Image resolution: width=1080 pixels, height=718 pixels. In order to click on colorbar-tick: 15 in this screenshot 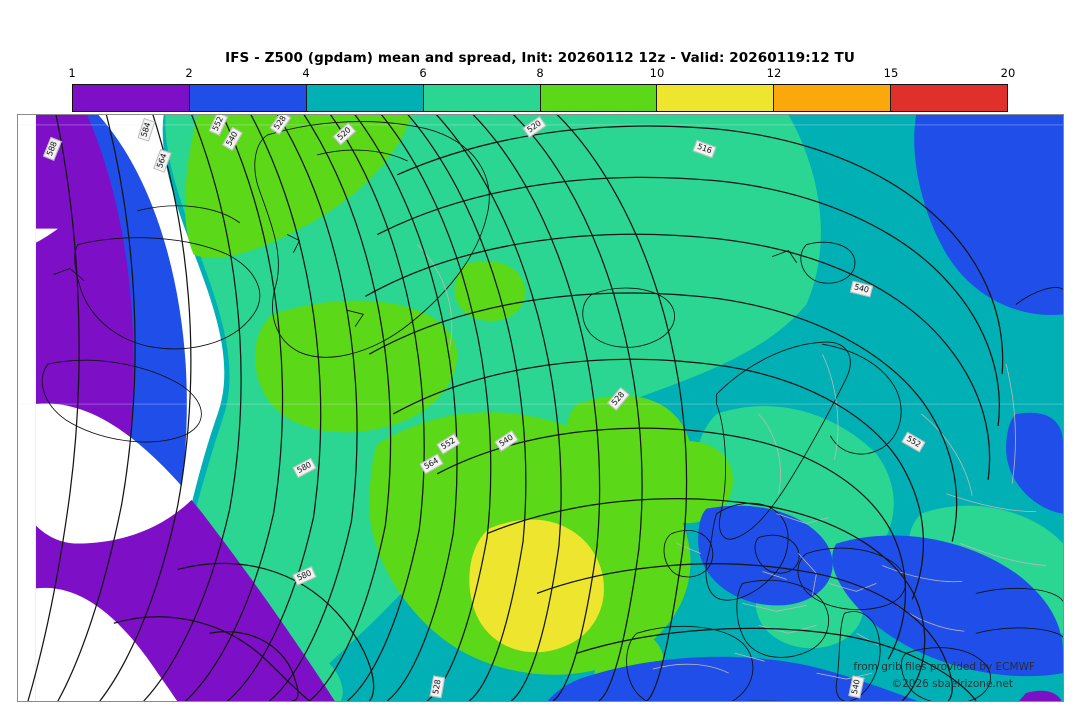, I will do `click(891, 73)`.